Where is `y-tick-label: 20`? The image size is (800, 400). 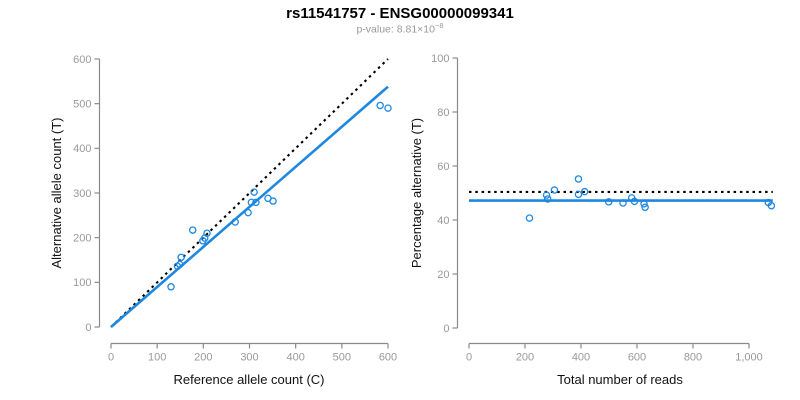 y-tick-label: 20 is located at coordinates (443, 275).